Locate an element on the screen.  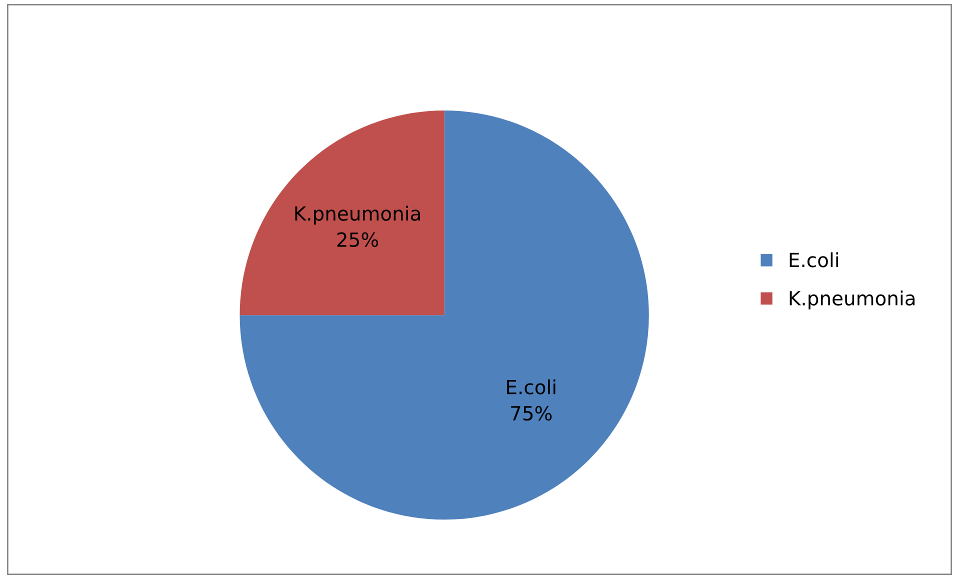
slice-label: E.coli is located at coordinates (531, 386).